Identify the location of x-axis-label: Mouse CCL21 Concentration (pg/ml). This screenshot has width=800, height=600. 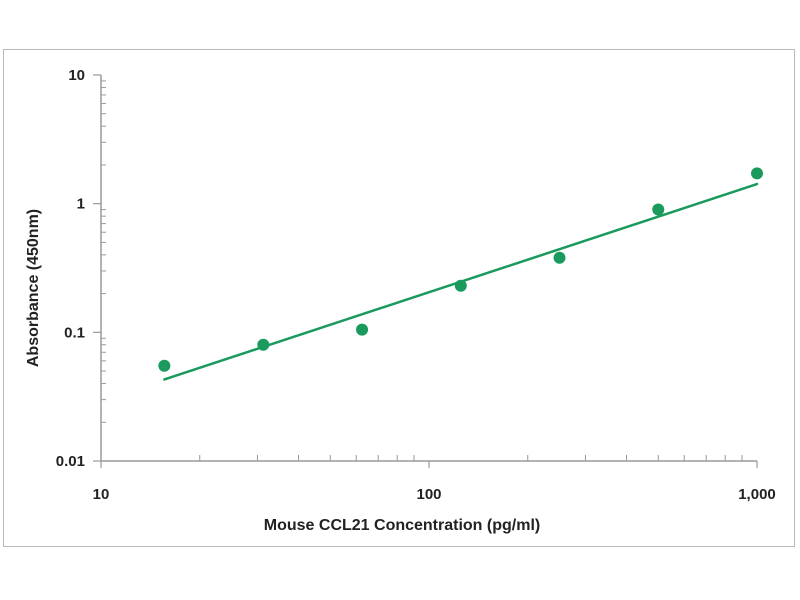
(402, 525).